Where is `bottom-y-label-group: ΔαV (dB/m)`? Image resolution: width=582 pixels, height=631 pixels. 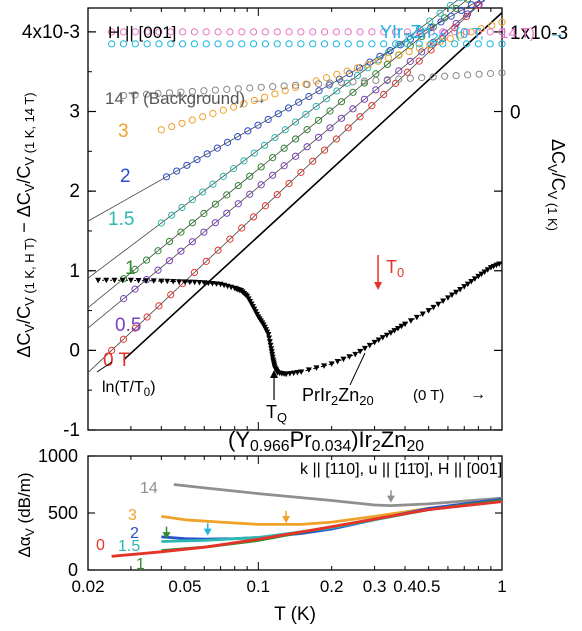
bottom-y-label-group: ΔαV (dB/m) is located at coordinates (26, 514).